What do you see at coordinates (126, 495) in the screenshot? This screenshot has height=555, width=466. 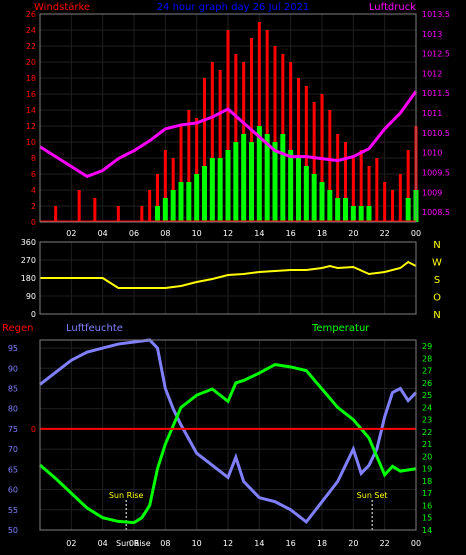 I see `sun-annotation: Sun Rise` at bounding box center [126, 495].